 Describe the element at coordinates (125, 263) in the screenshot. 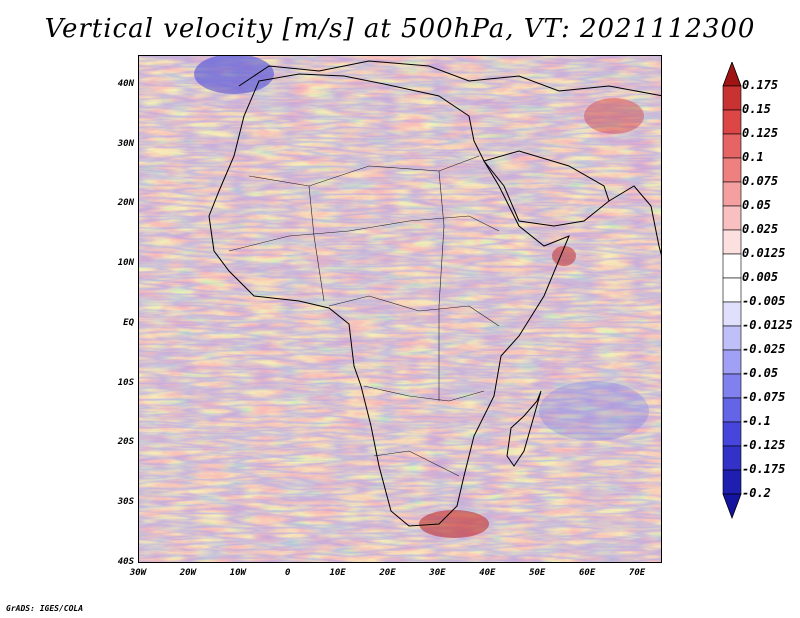

I see `lat-tick-label: 10N` at that location.